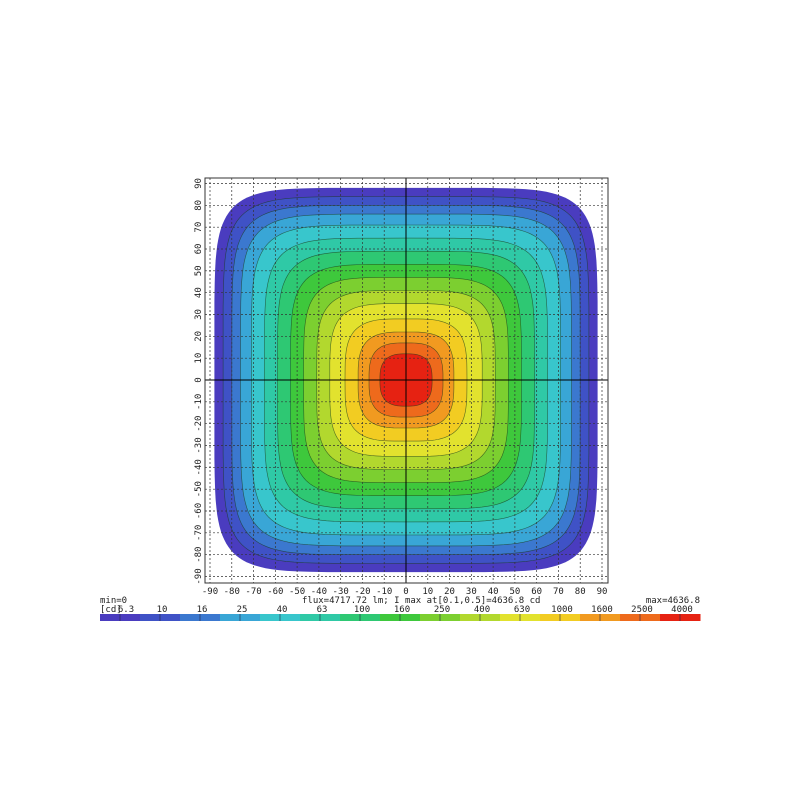  Describe the element at coordinates (558, 592) in the screenshot. I see `x-tick-label: 70` at that location.